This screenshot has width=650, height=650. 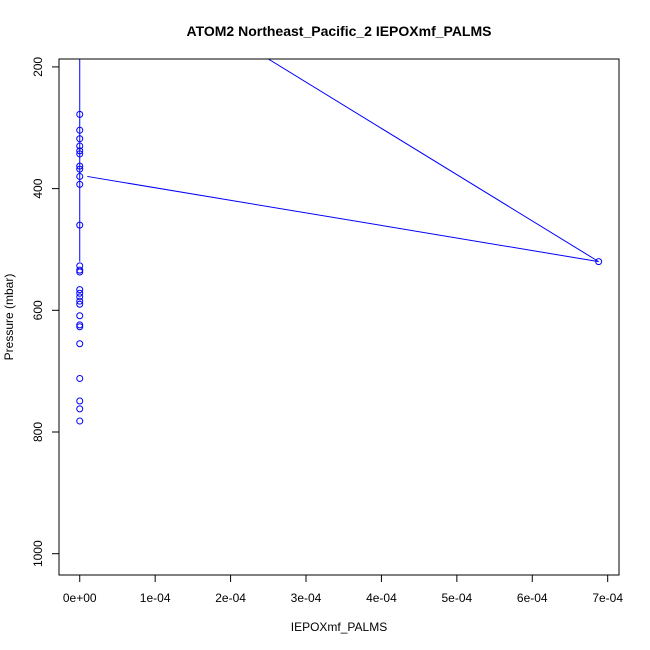 What do you see at coordinates (381, 598) in the screenshot?
I see `x-tick-label-4: 4e-04` at bounding box center [381, 598].